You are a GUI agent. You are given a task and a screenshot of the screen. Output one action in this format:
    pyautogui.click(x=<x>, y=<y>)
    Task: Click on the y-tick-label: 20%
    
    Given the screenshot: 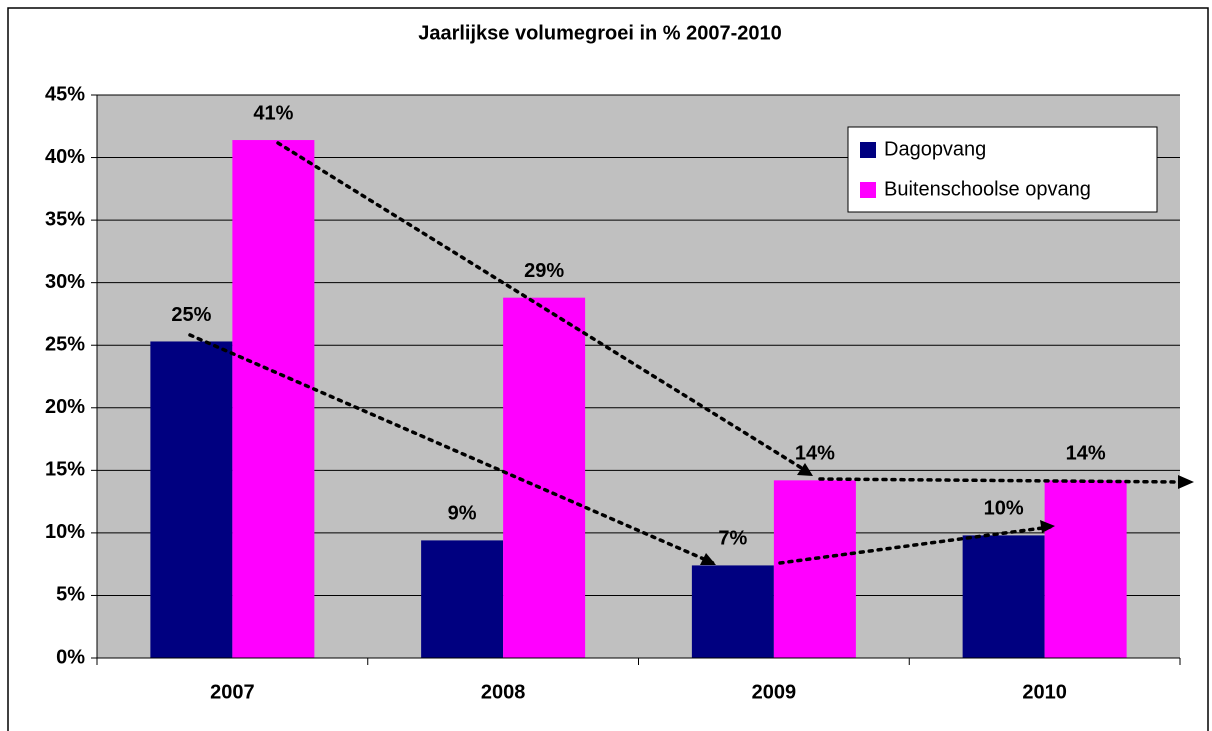 What is the action you would take?
    pyautogui.click(x=65, y=407)
    